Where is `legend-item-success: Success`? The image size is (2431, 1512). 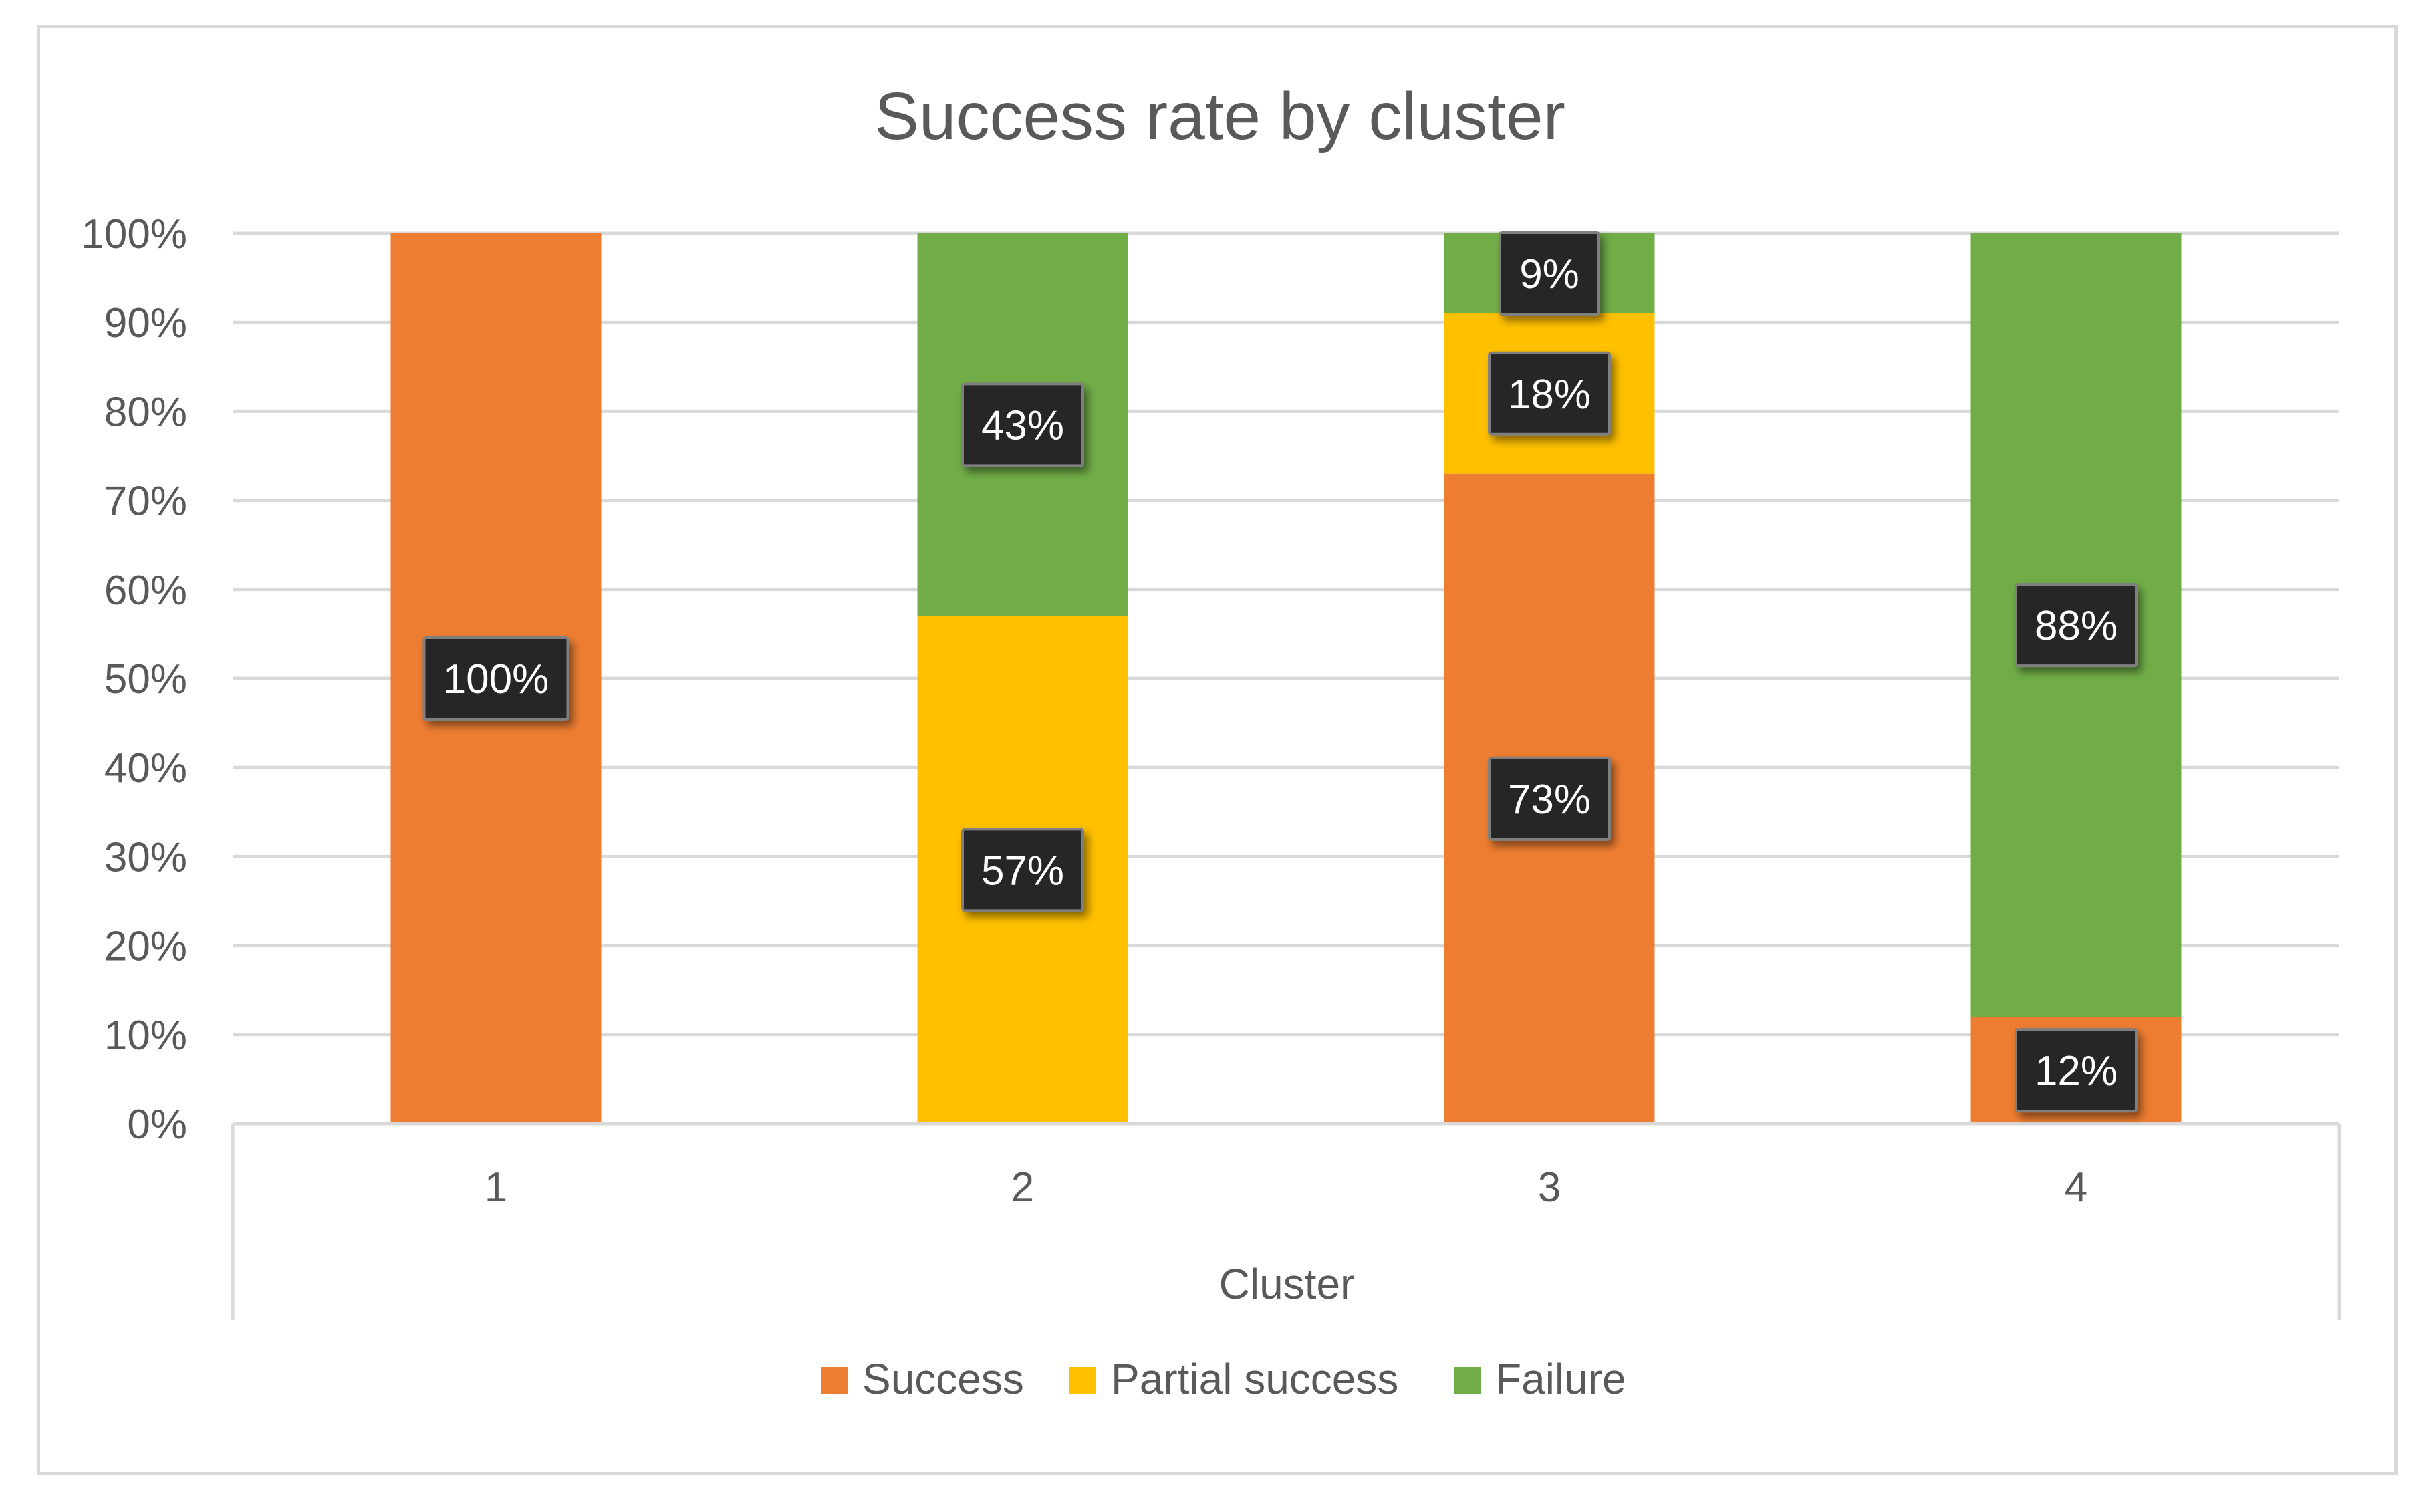
legend-item-success: Success is located at coordinates (923, 1379).